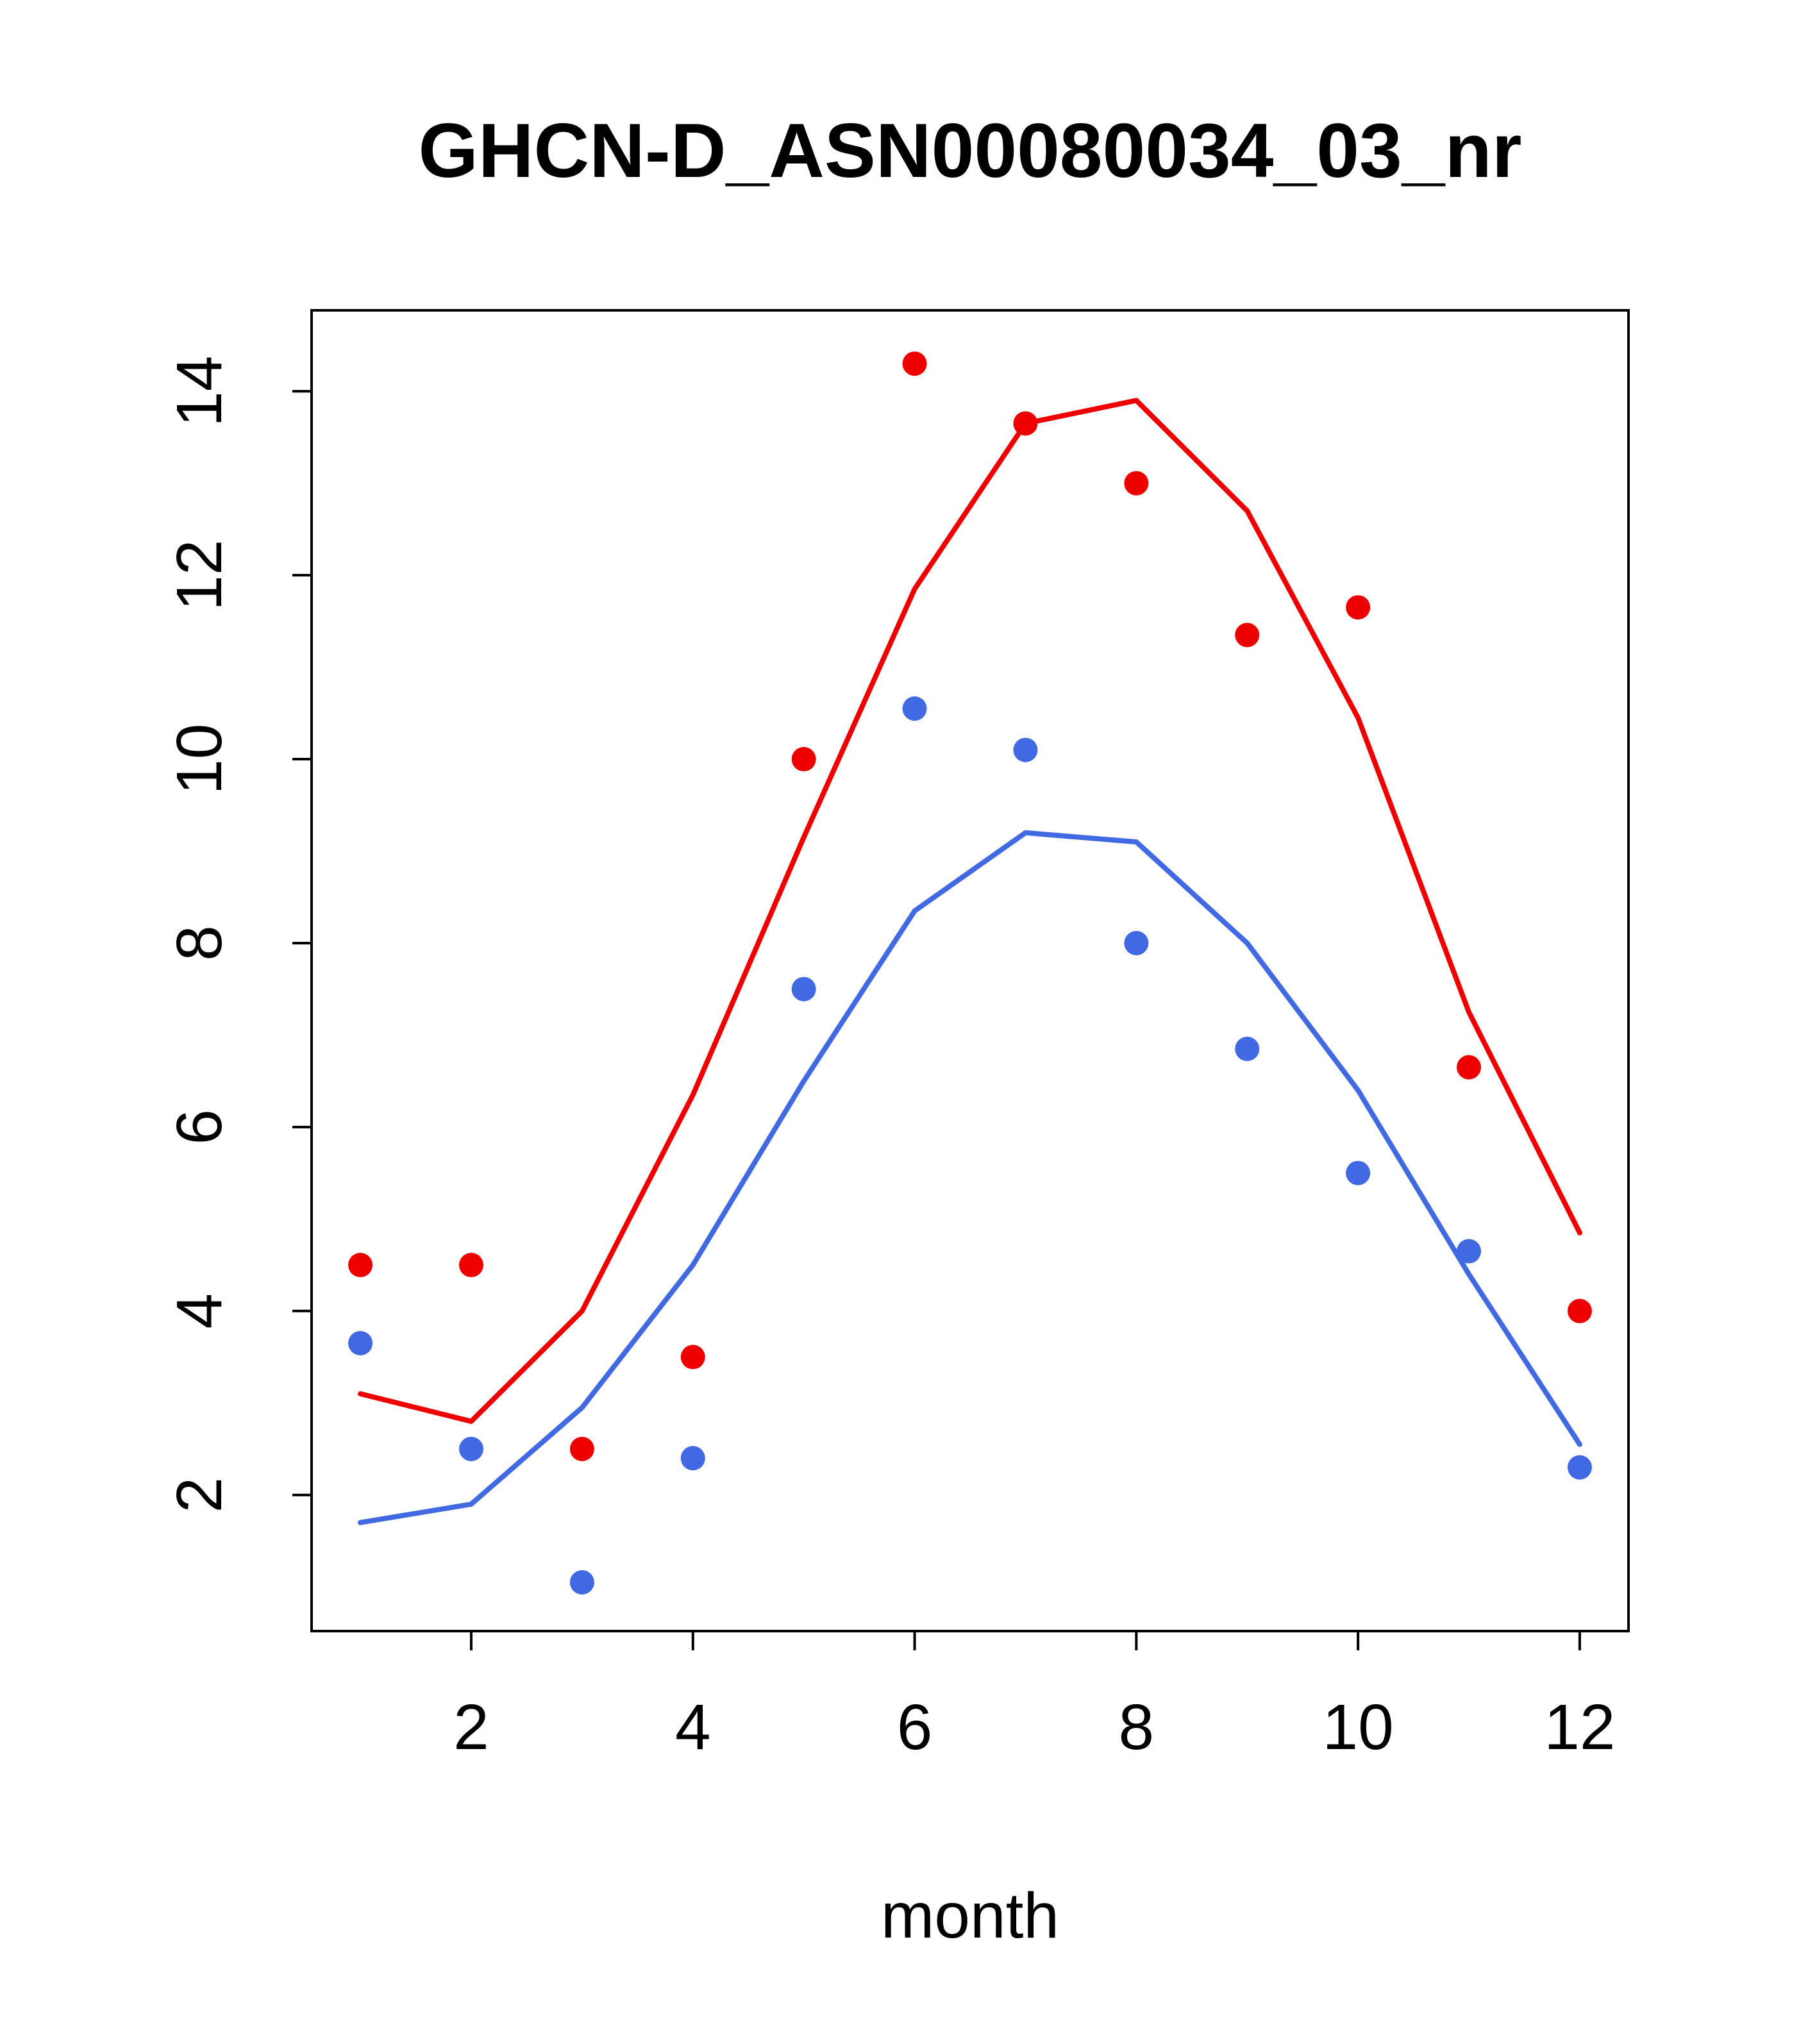  I want to click on y-tick-label: 4, so click(199, 1311).